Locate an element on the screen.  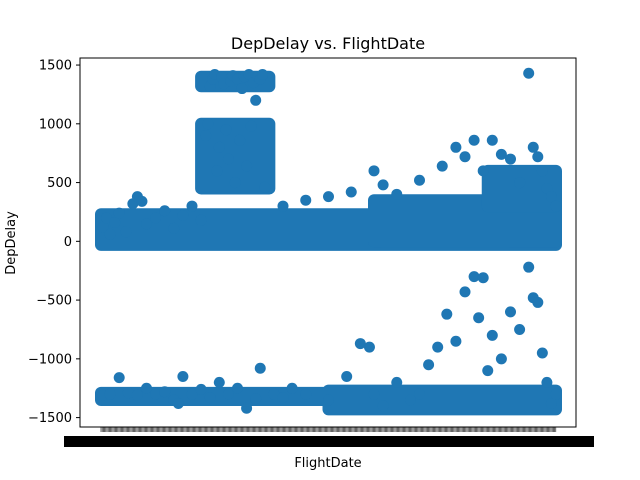
x-axis-label: FlightDate is located at coordinates (327, 463).